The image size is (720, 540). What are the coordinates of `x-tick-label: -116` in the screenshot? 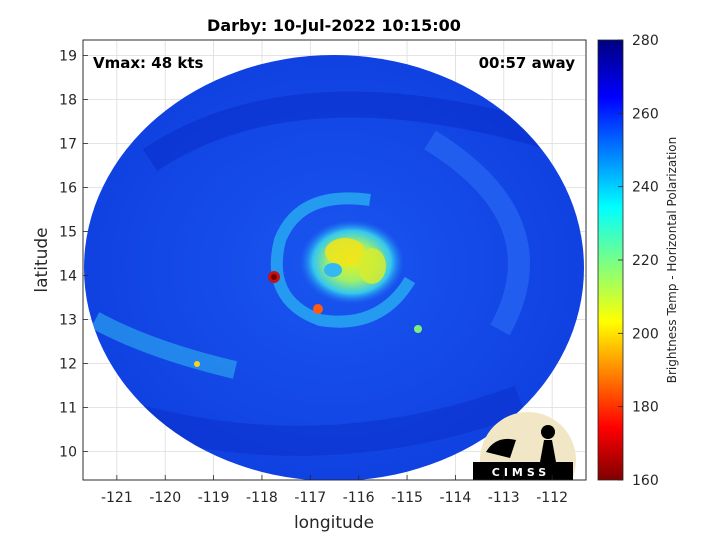 It's located at (359, 498).